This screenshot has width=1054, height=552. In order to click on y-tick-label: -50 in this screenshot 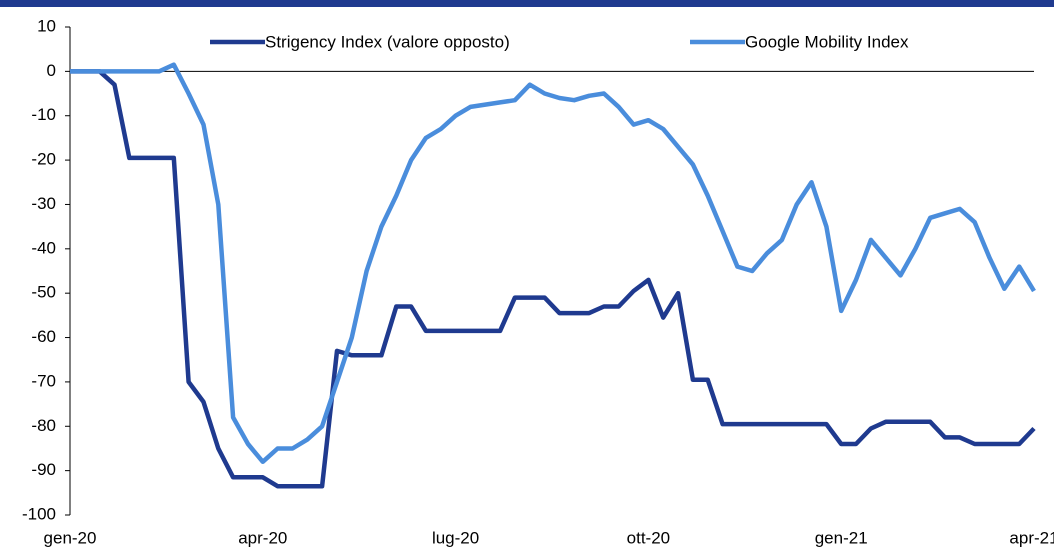, I will do `click(43, 292)`.